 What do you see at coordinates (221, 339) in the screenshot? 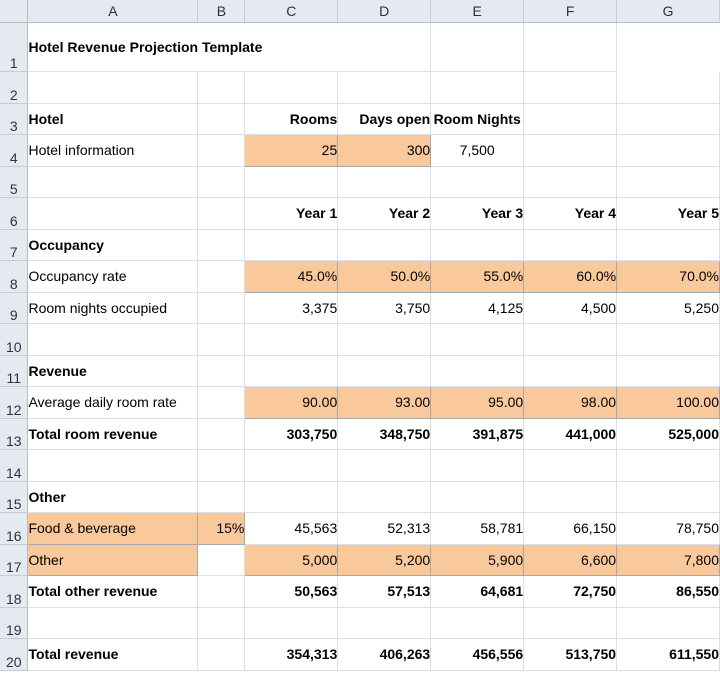
I see `cell-b10` at bounding box center [221, 339].